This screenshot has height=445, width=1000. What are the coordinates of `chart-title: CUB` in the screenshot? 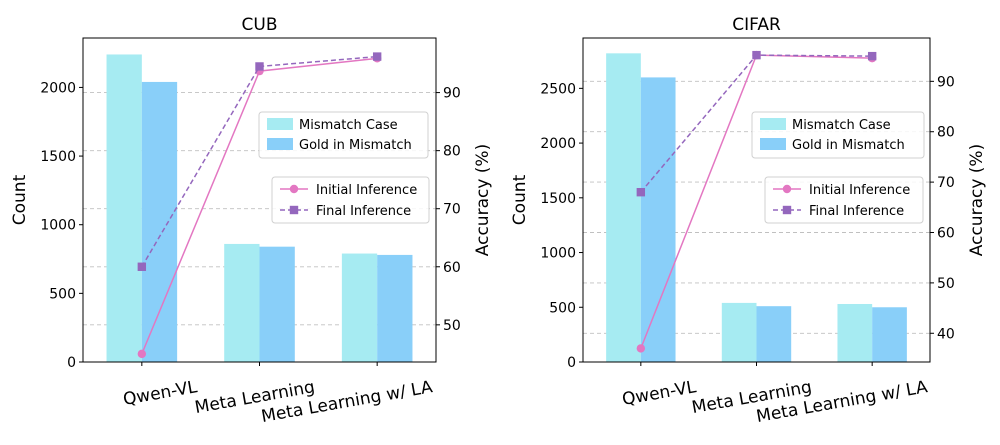 It's located at (260, 25).